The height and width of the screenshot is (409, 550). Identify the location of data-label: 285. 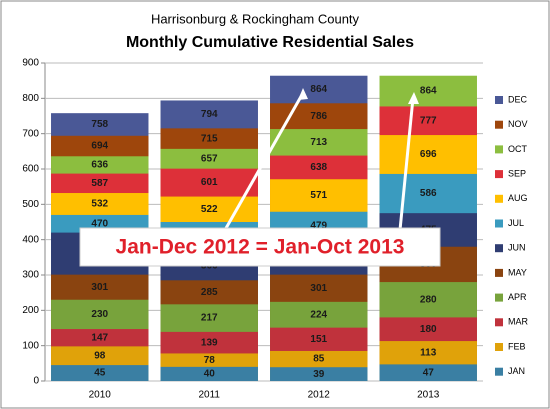
(209, 292).